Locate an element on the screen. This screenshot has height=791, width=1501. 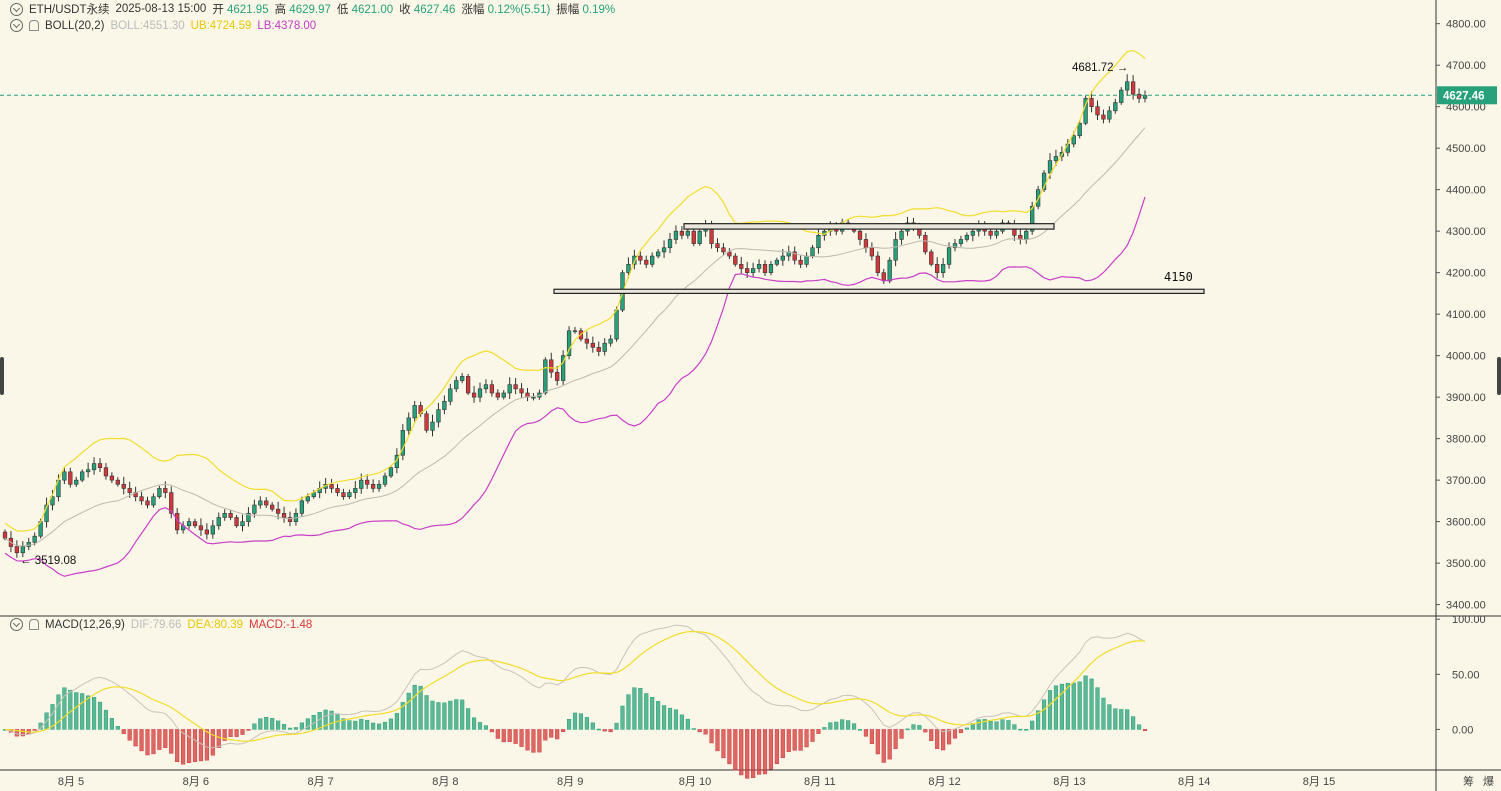
high-value: 4629.97 is located at coordinates (310, 10).